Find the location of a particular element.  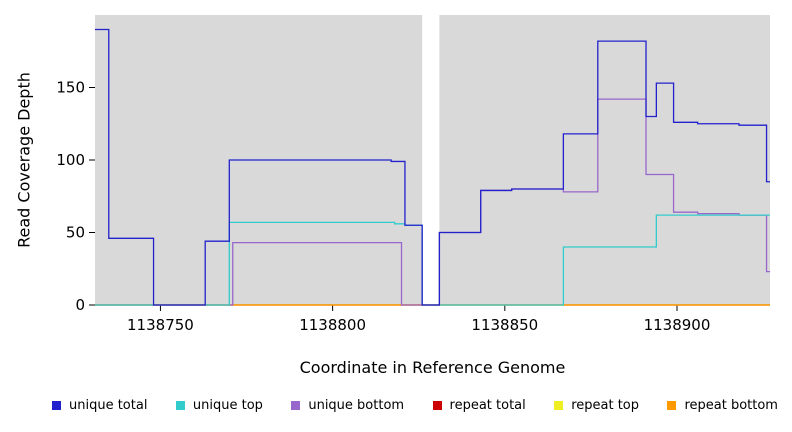

legend-label: unique top is located at coordinates (227, 405).